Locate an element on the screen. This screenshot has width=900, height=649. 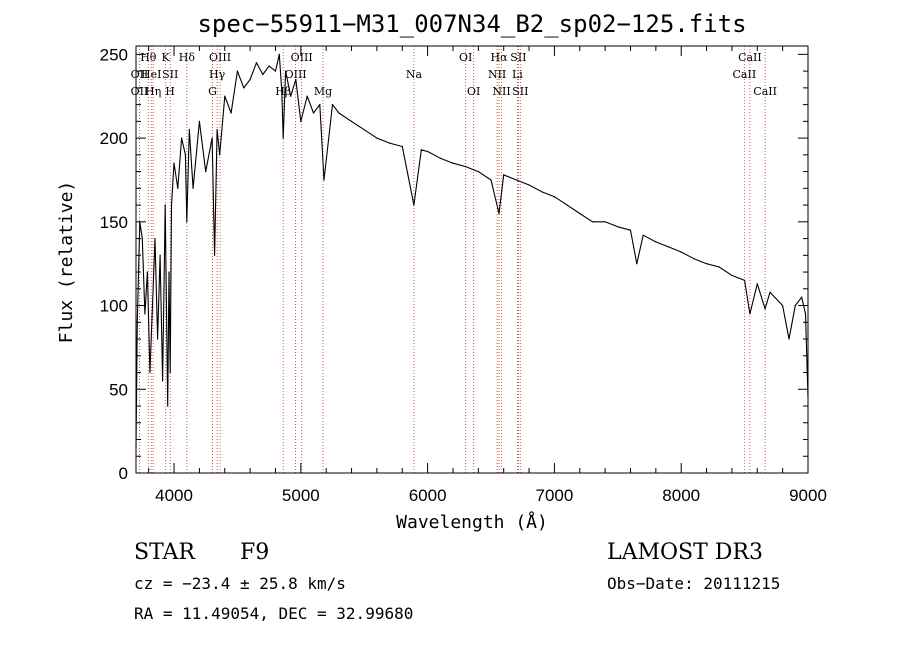
x-tick-label: 6000 is located at coordinates (428, 495).